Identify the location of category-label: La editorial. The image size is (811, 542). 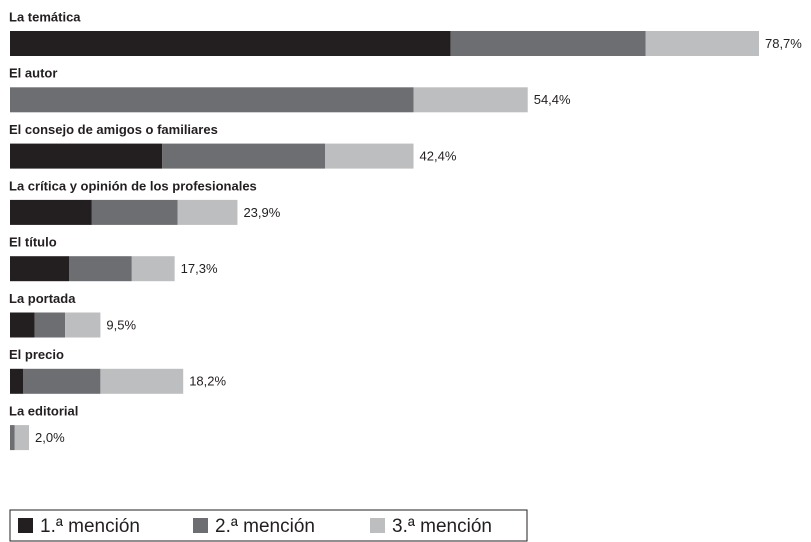
(43, 411).